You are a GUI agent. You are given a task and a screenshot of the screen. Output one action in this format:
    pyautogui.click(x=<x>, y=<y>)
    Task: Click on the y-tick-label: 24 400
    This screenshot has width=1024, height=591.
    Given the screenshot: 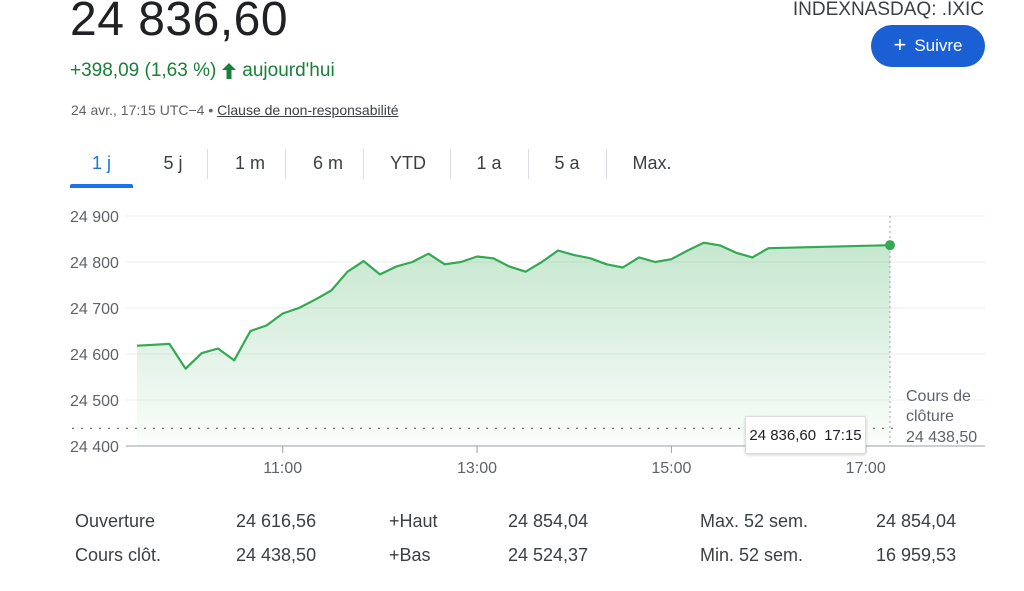 What is the action you would take?
    pyautogui.click(x=94, y=447)
    